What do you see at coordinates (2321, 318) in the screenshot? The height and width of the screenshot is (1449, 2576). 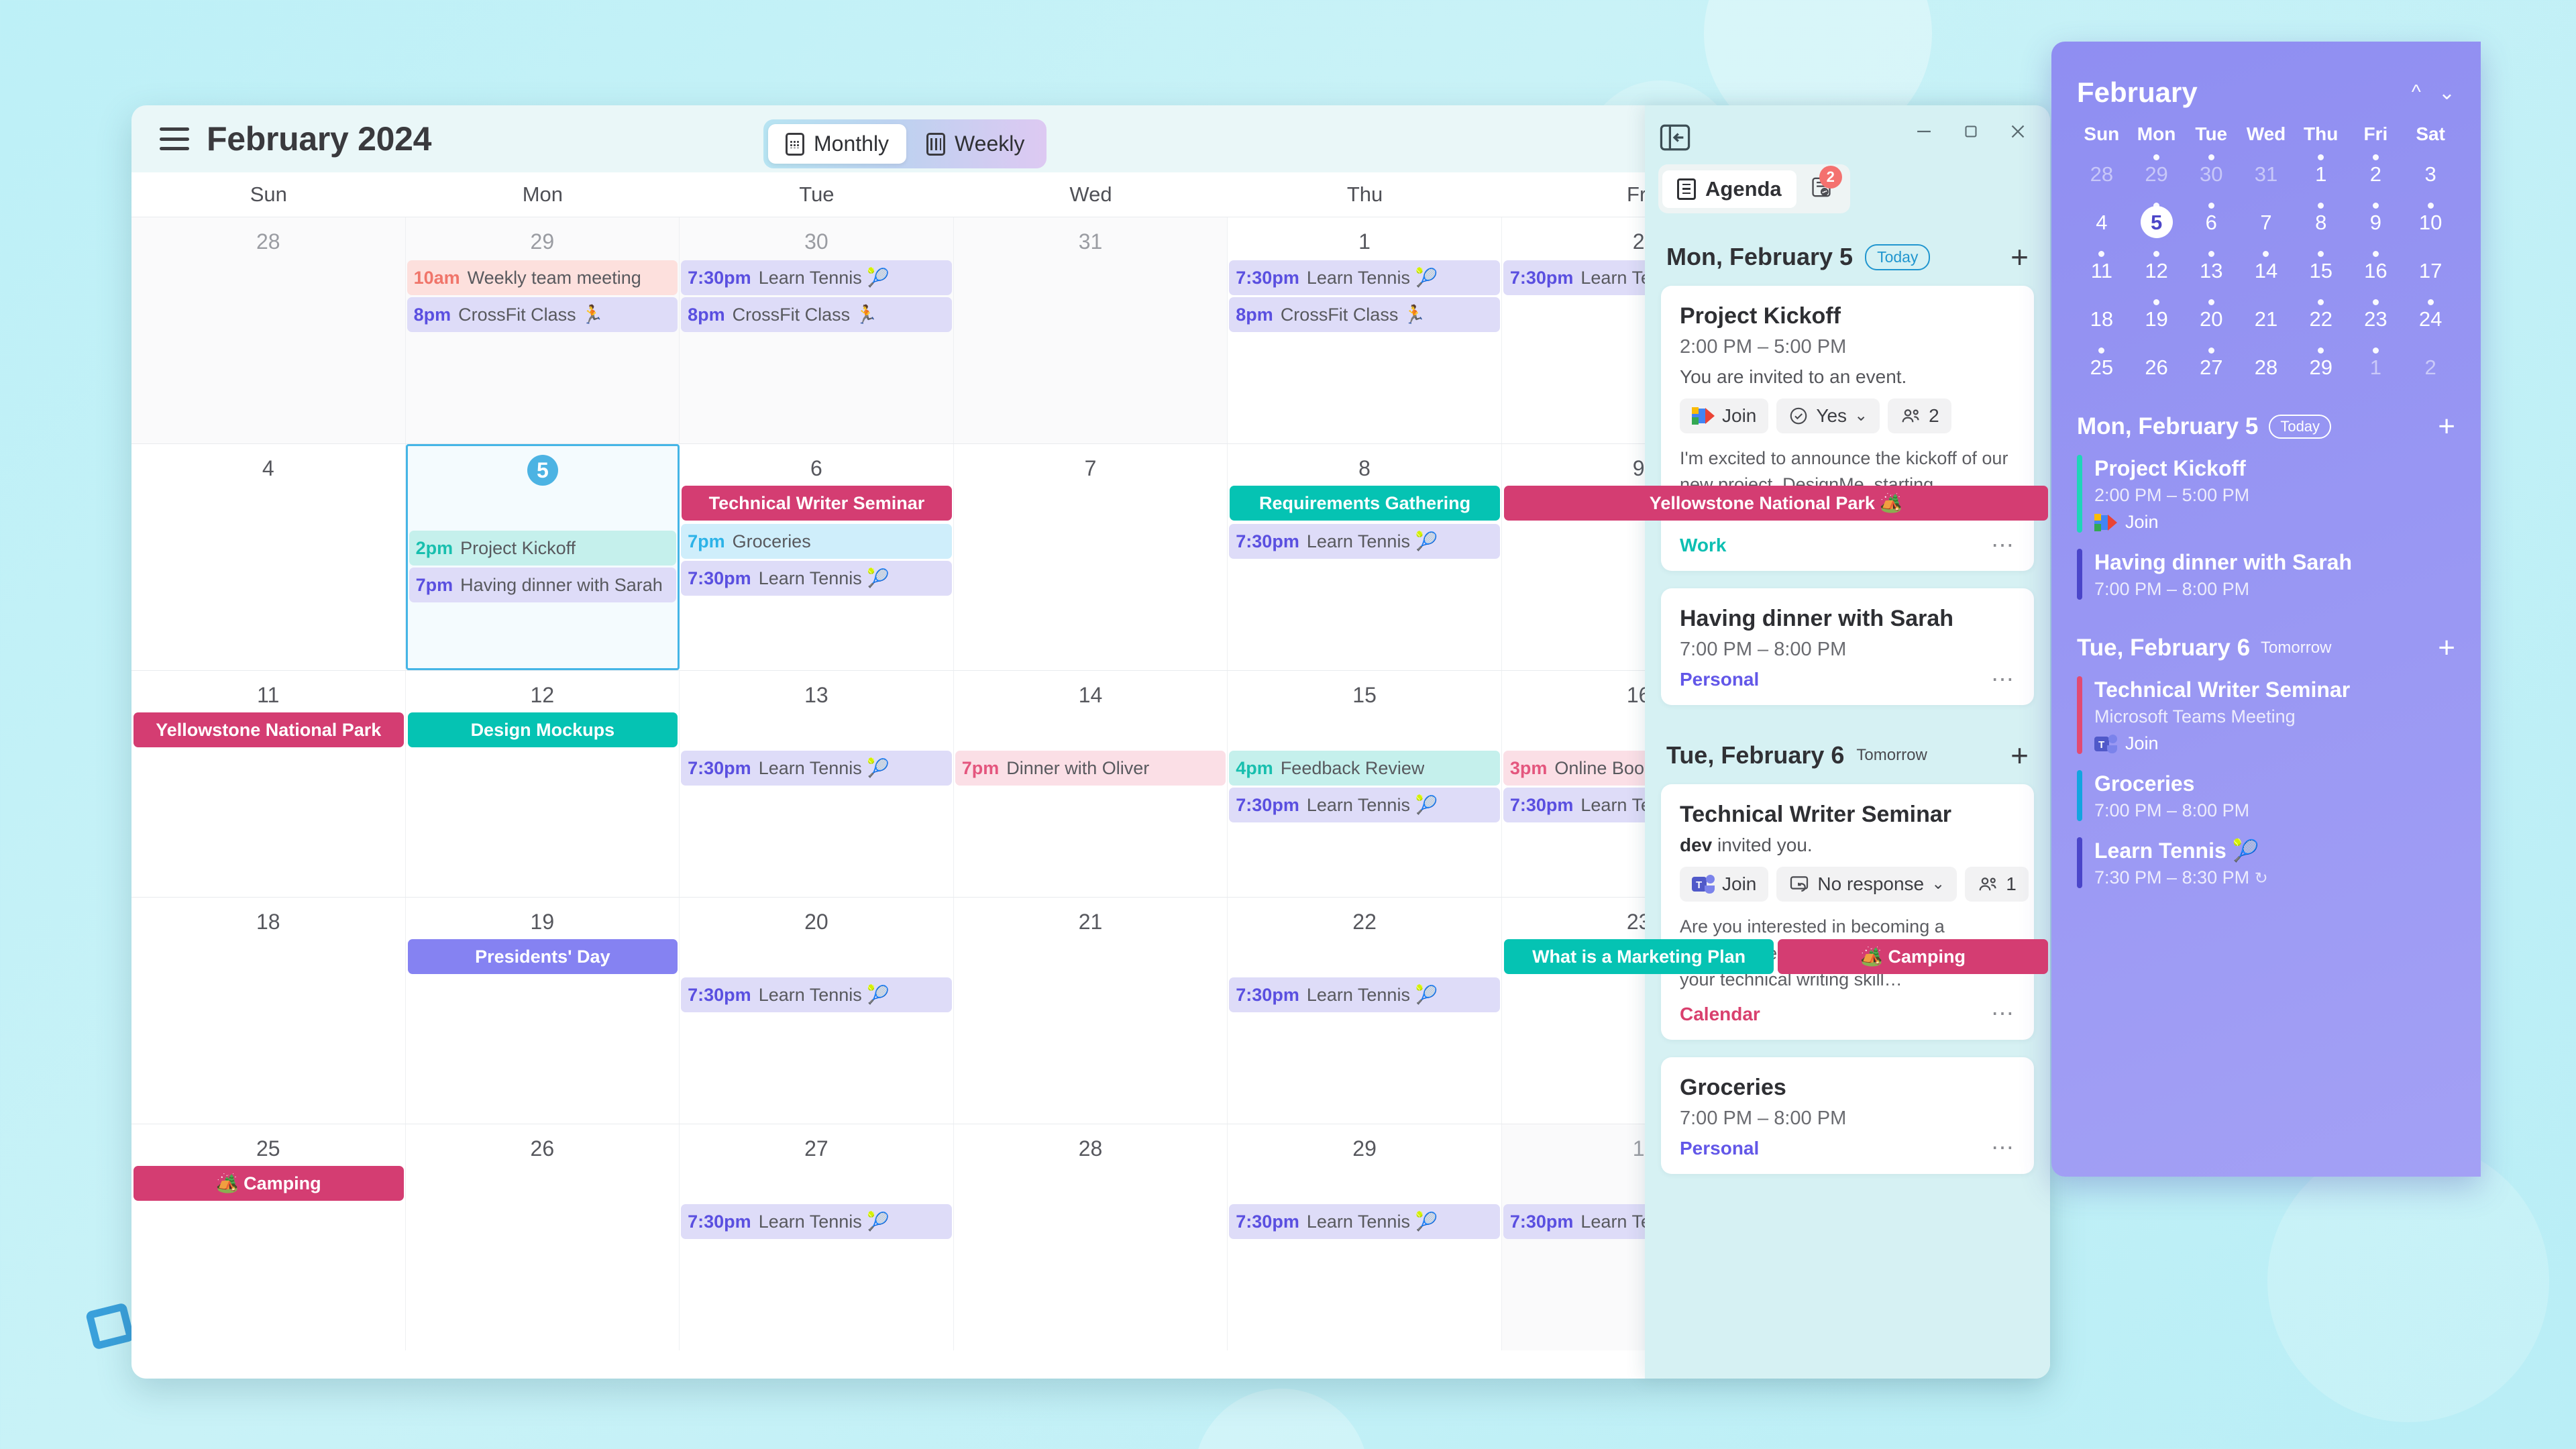 I see `mini-day-cell: 22` at bounding box center [2321, 318].